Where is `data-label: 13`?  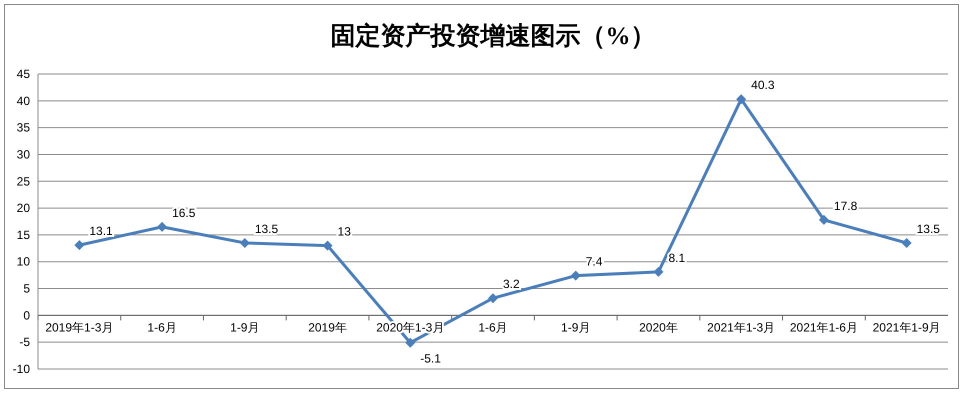
data-label: 13 is located at coordinates (345, 231).